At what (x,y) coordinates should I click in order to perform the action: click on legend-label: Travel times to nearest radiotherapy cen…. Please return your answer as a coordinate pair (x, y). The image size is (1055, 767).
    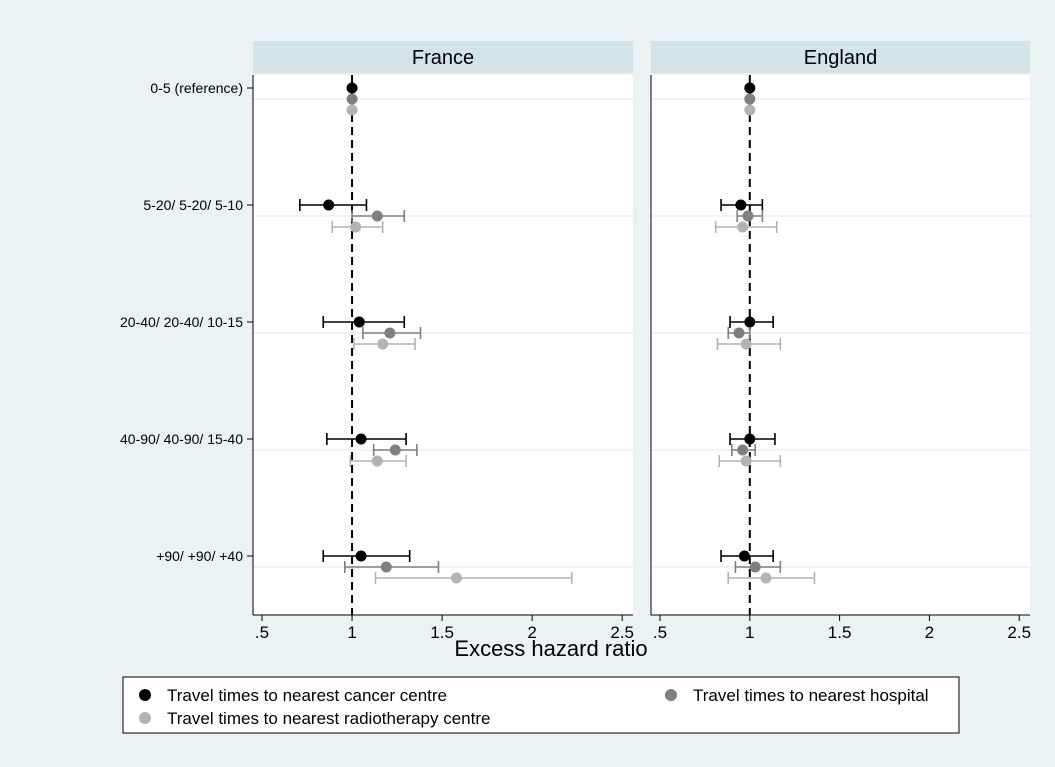
    Looking at the image, I should click on (328, 718).